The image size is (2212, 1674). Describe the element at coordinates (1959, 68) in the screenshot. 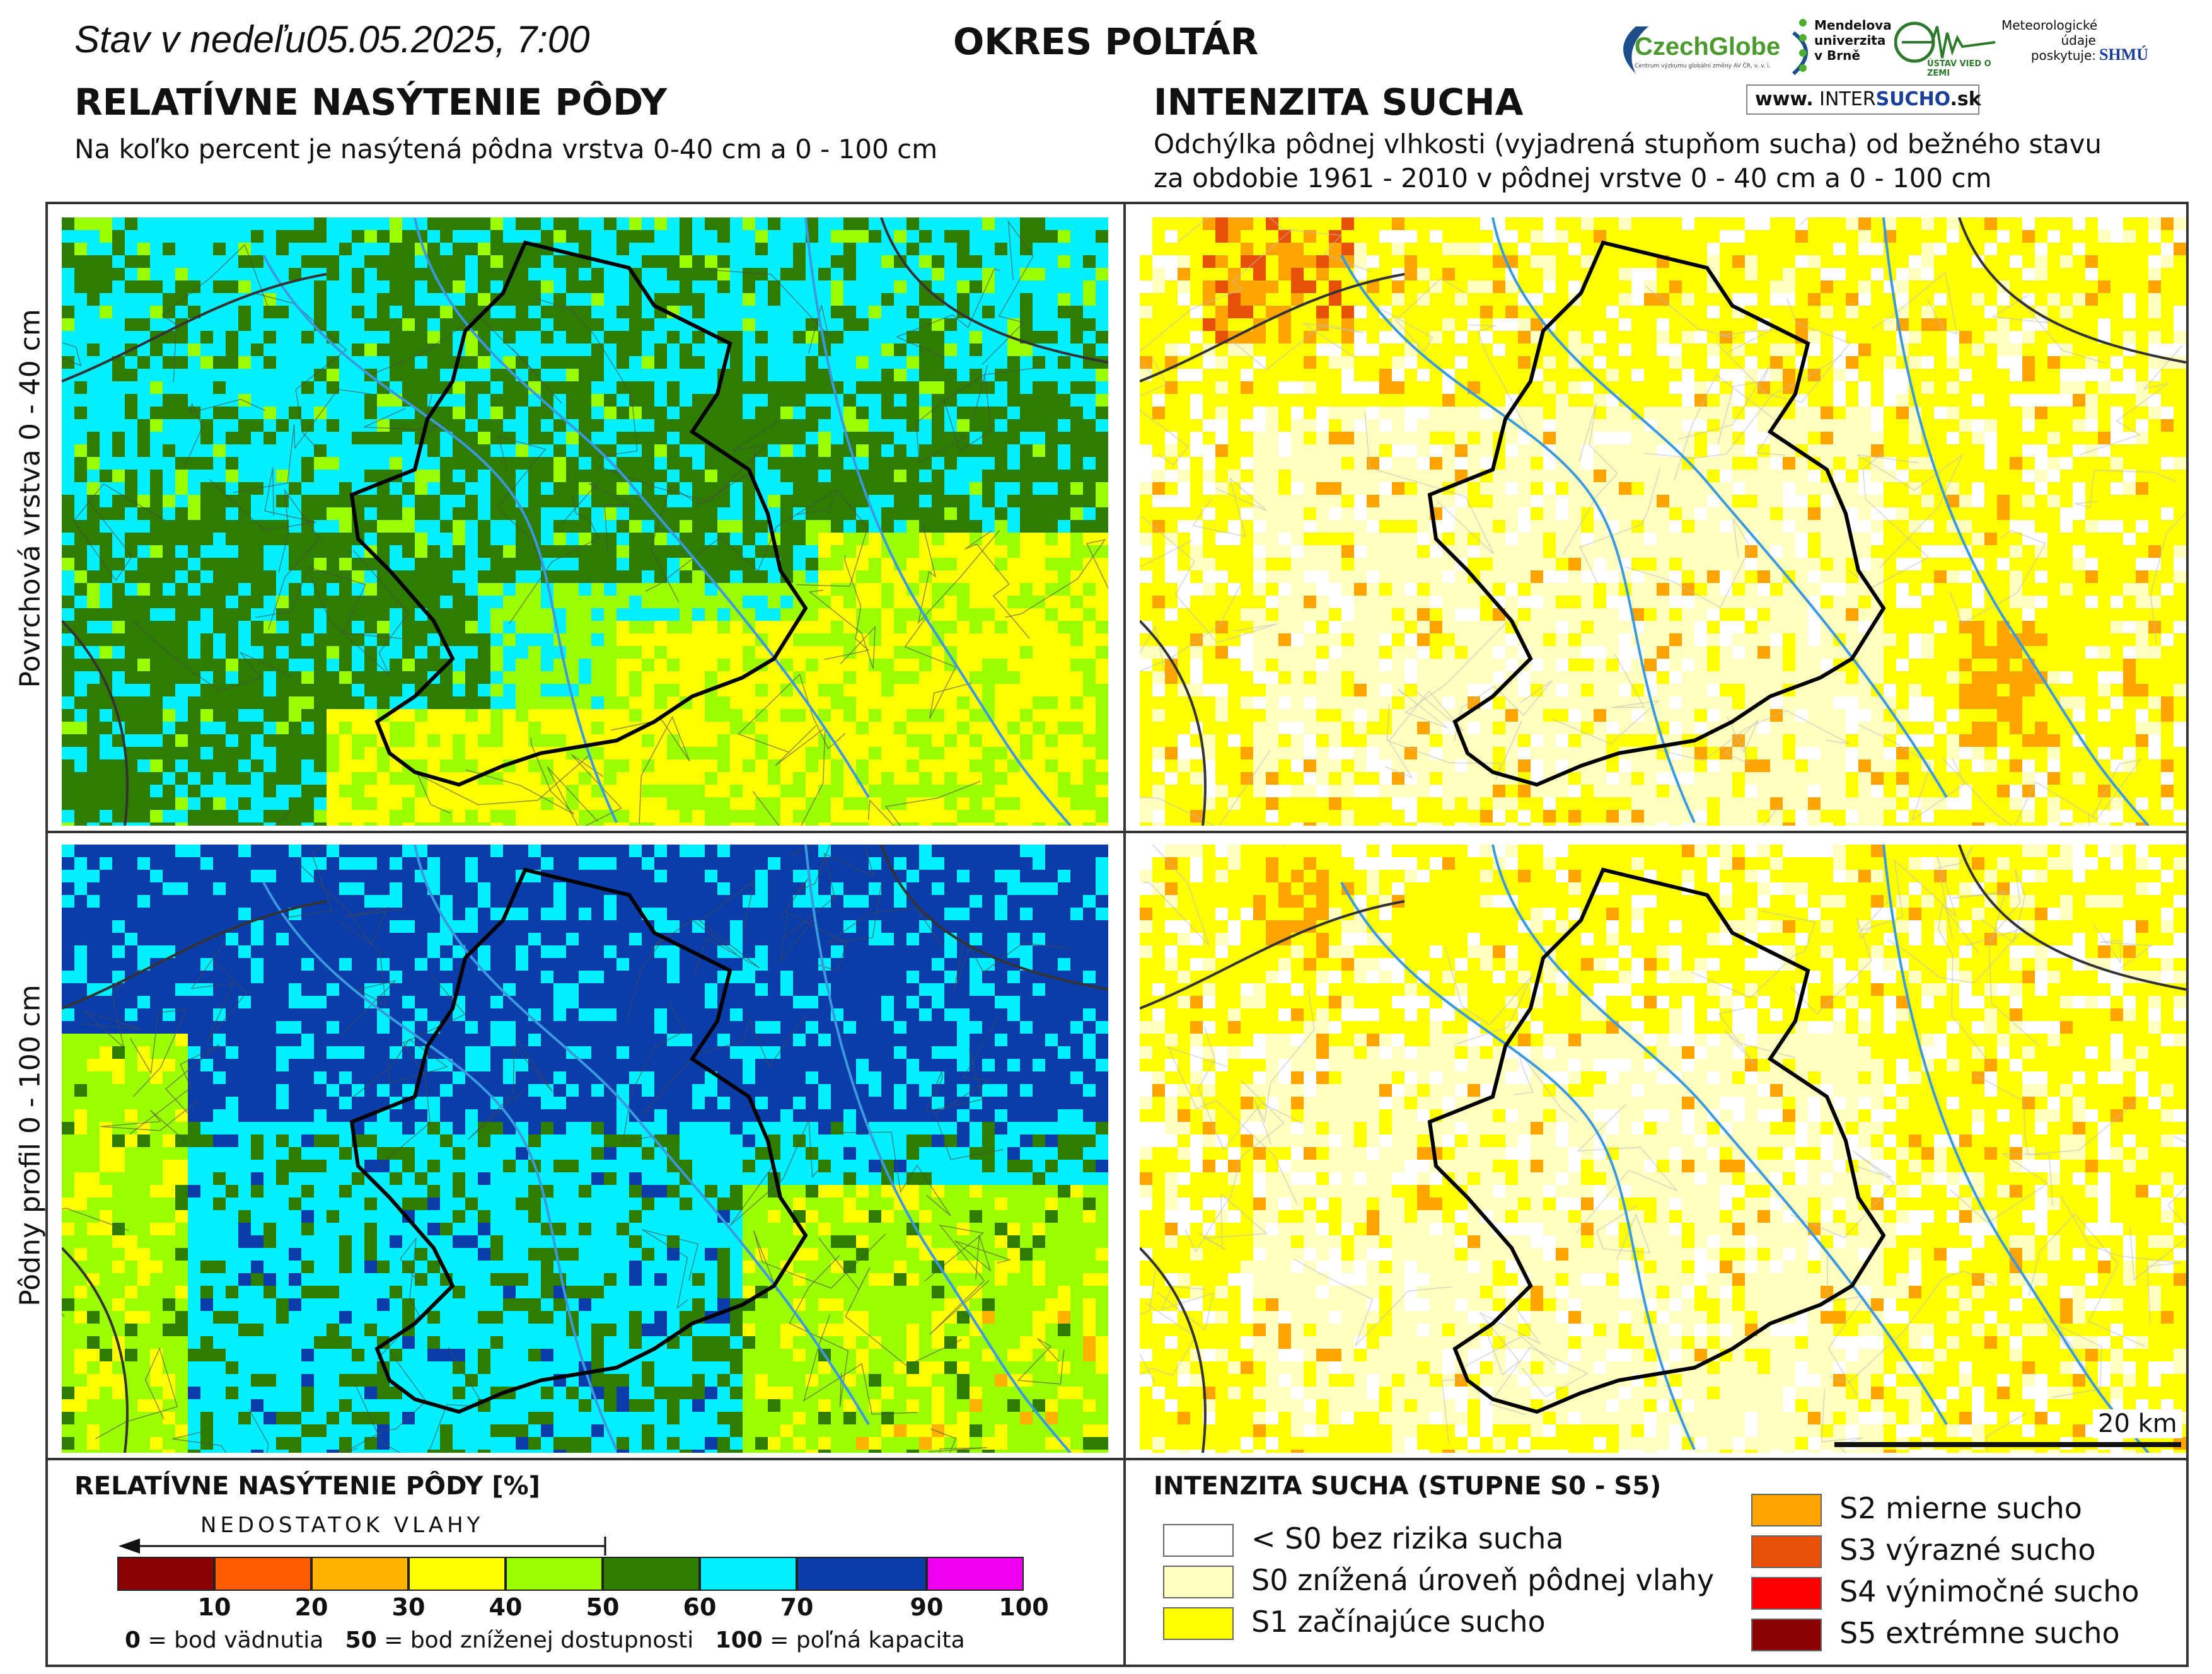

I see `ustav-text: ÚSTAV VIED O ZEMI` at that location.